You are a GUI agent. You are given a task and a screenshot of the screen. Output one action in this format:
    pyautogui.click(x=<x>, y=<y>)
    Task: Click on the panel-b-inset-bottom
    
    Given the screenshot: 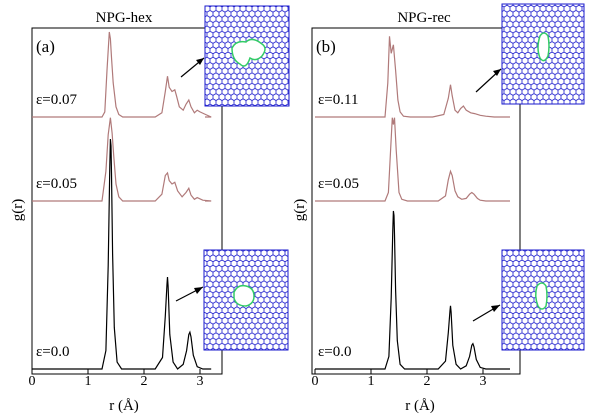 What is the action you would take?
    pyautogui.click(x=543, y=300)
    